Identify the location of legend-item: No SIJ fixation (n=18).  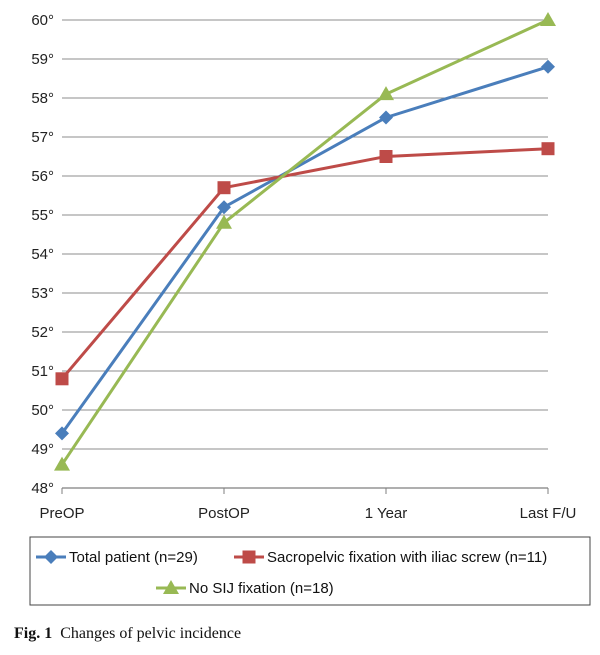
(245, 588).